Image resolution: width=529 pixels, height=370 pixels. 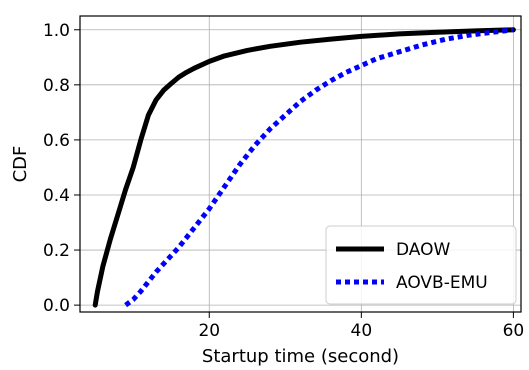 What do you see at coordinates (56, 31) in the screenshot?
I see `y-tick-label: 1.0` at bounding box center [56, 31].